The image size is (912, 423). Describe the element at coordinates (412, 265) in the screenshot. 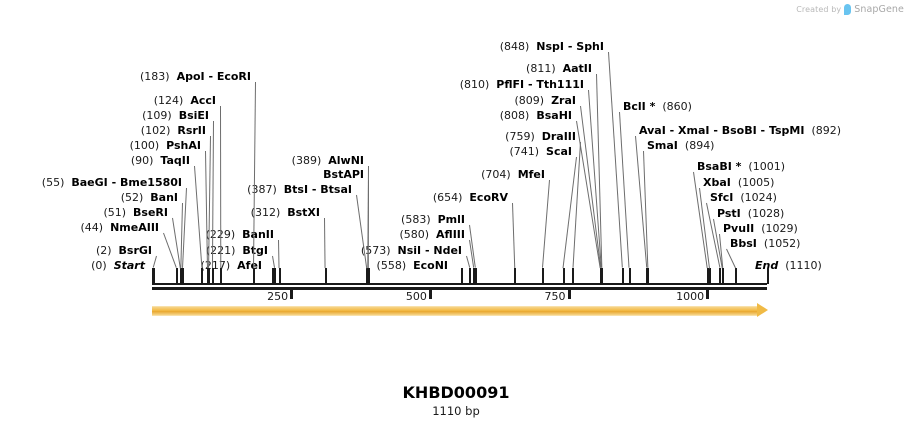

I see `site-label-econi: (558) EcoNI` at that location.